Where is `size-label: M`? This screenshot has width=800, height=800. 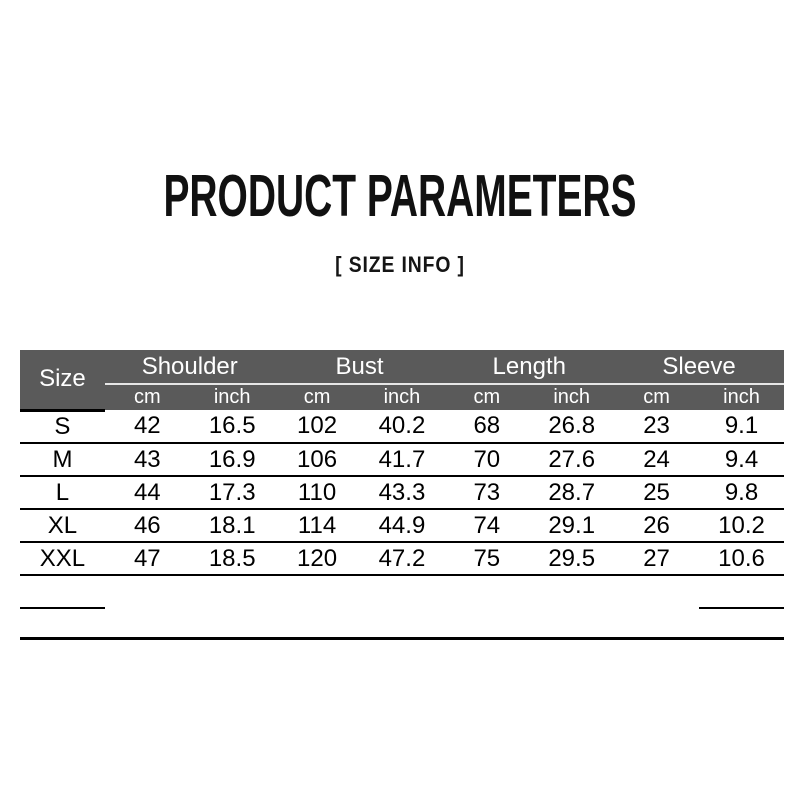 size-label: M is located at coordinates (62, 460).